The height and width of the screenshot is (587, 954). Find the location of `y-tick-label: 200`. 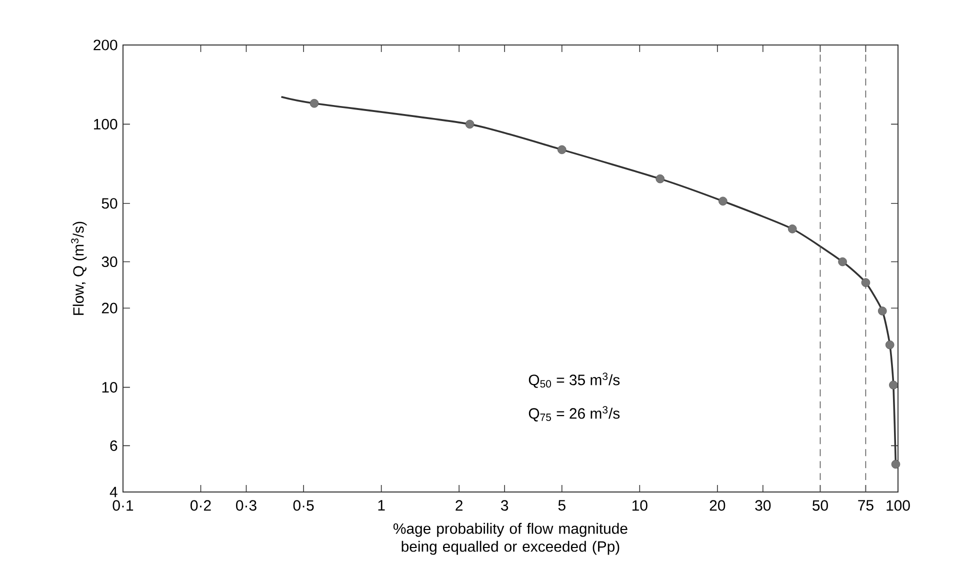

y-tick-label: 200 is located at coordinates (106, 45).